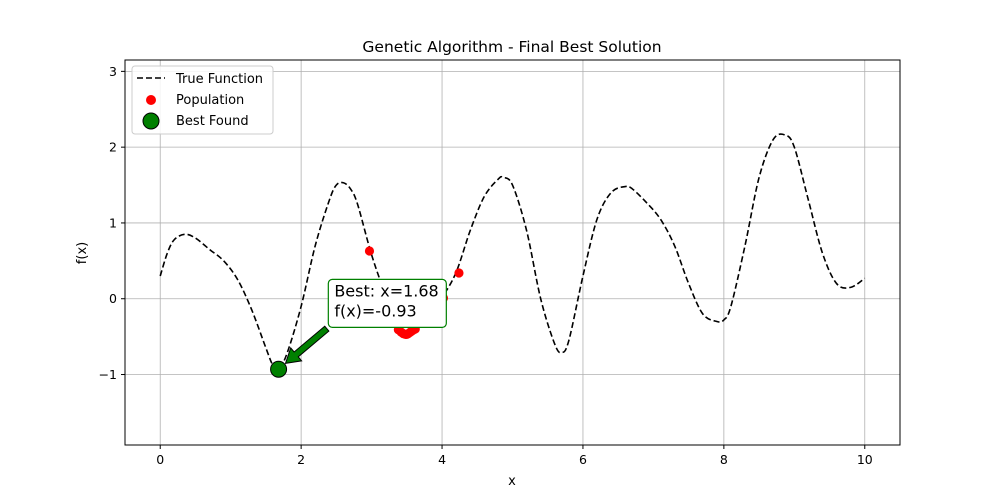  Describe the element at coordinates (108, 374) in the screenshot. I see `y-tick-label: −1` at that location.